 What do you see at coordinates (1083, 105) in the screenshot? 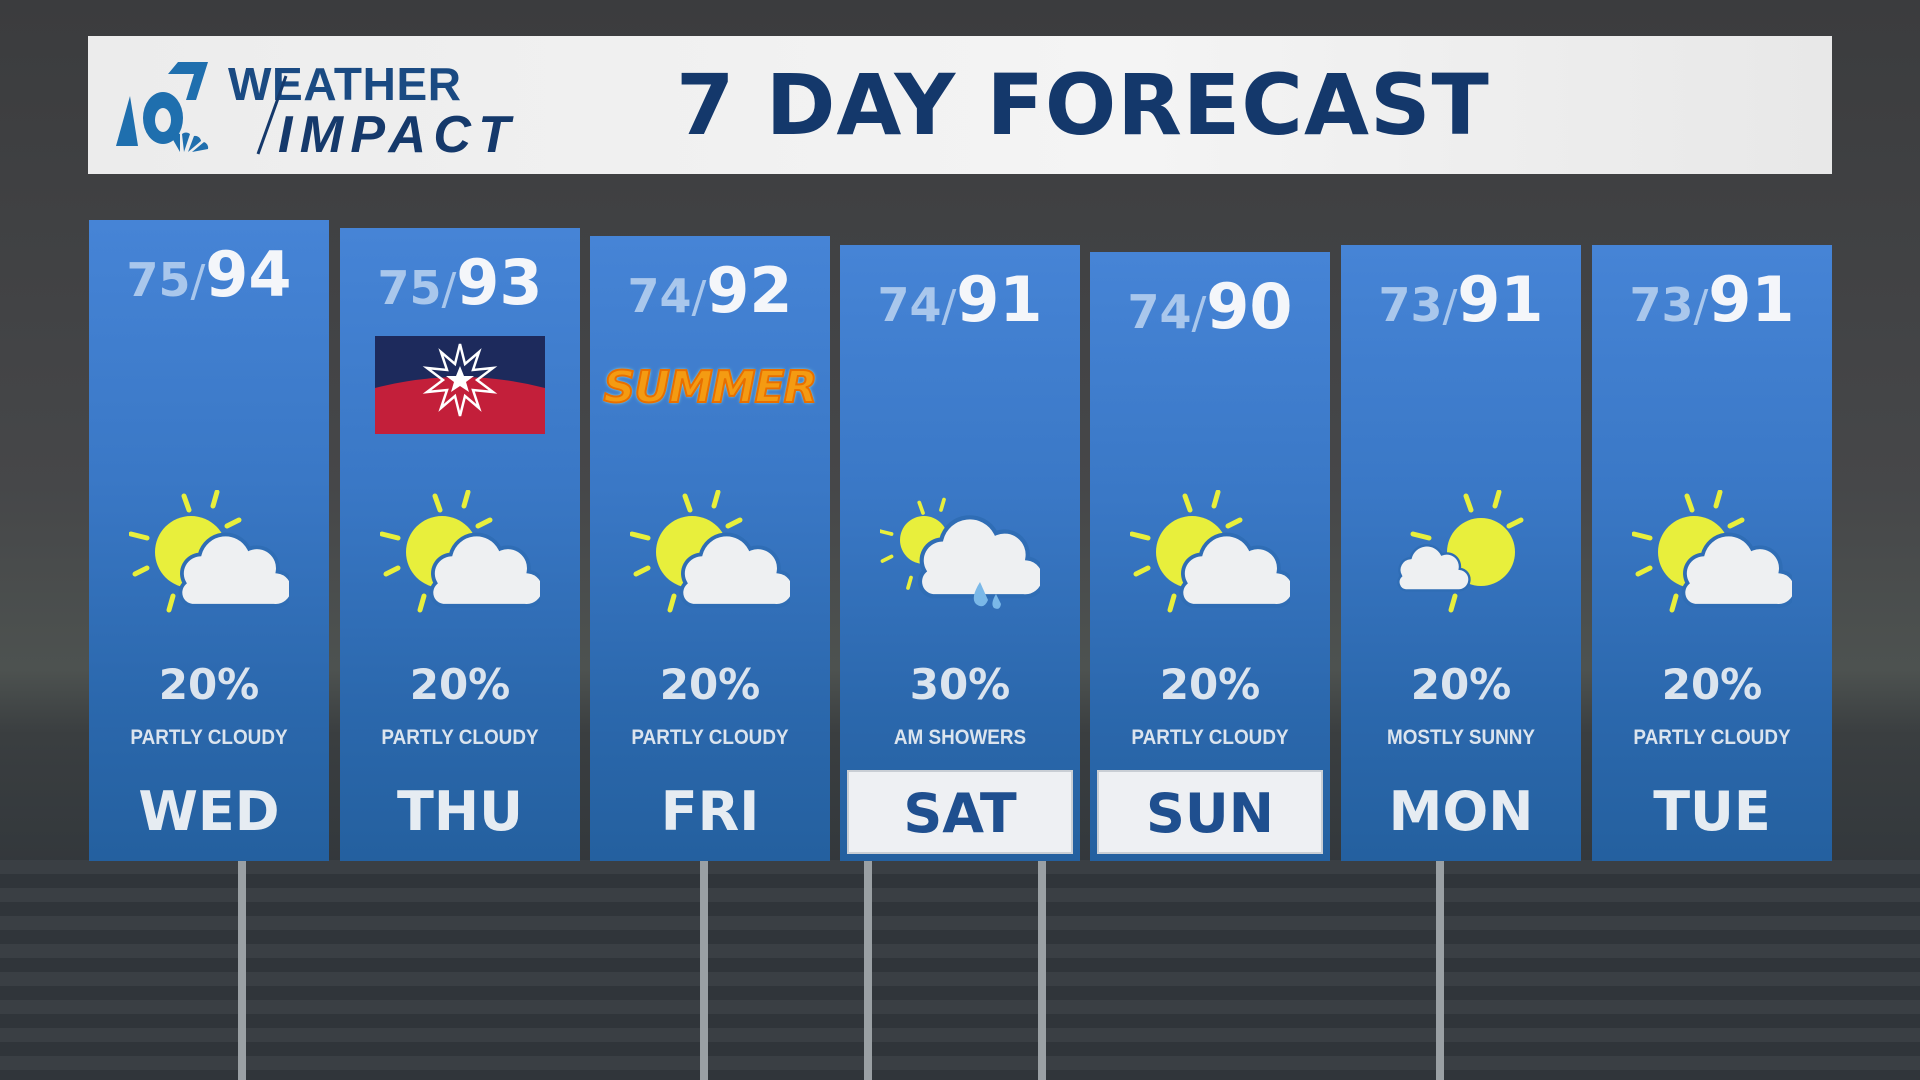
I see `page-title: 7 DAY FORECAST` at bounding box center [1083, 105].